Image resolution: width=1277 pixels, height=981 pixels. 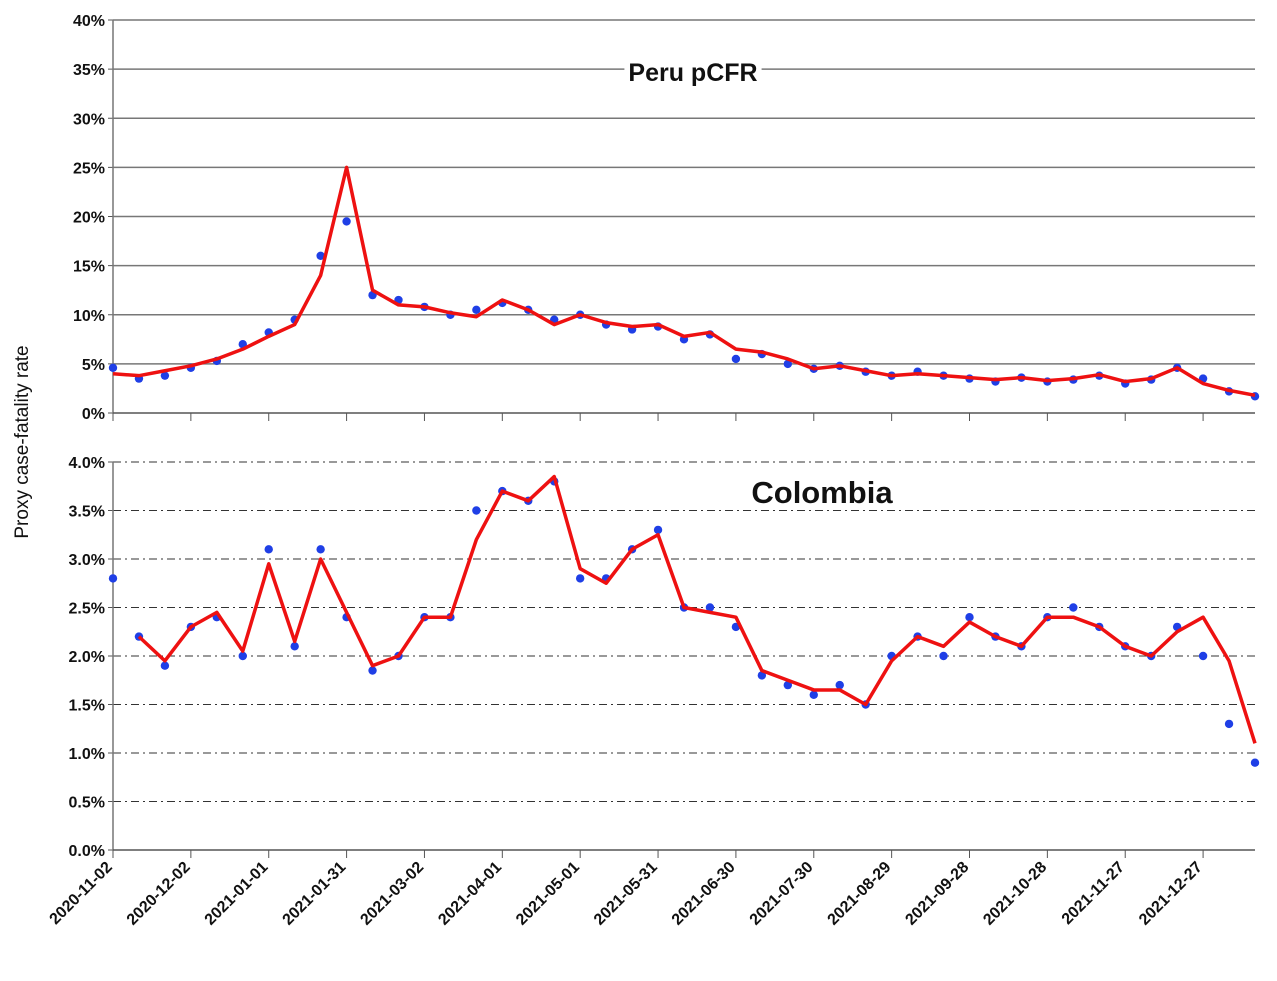 What do you see at coordinates (89, 119) in the screenshot?
I see `y-tick-label: 30%` at bounding box center [89, 119].